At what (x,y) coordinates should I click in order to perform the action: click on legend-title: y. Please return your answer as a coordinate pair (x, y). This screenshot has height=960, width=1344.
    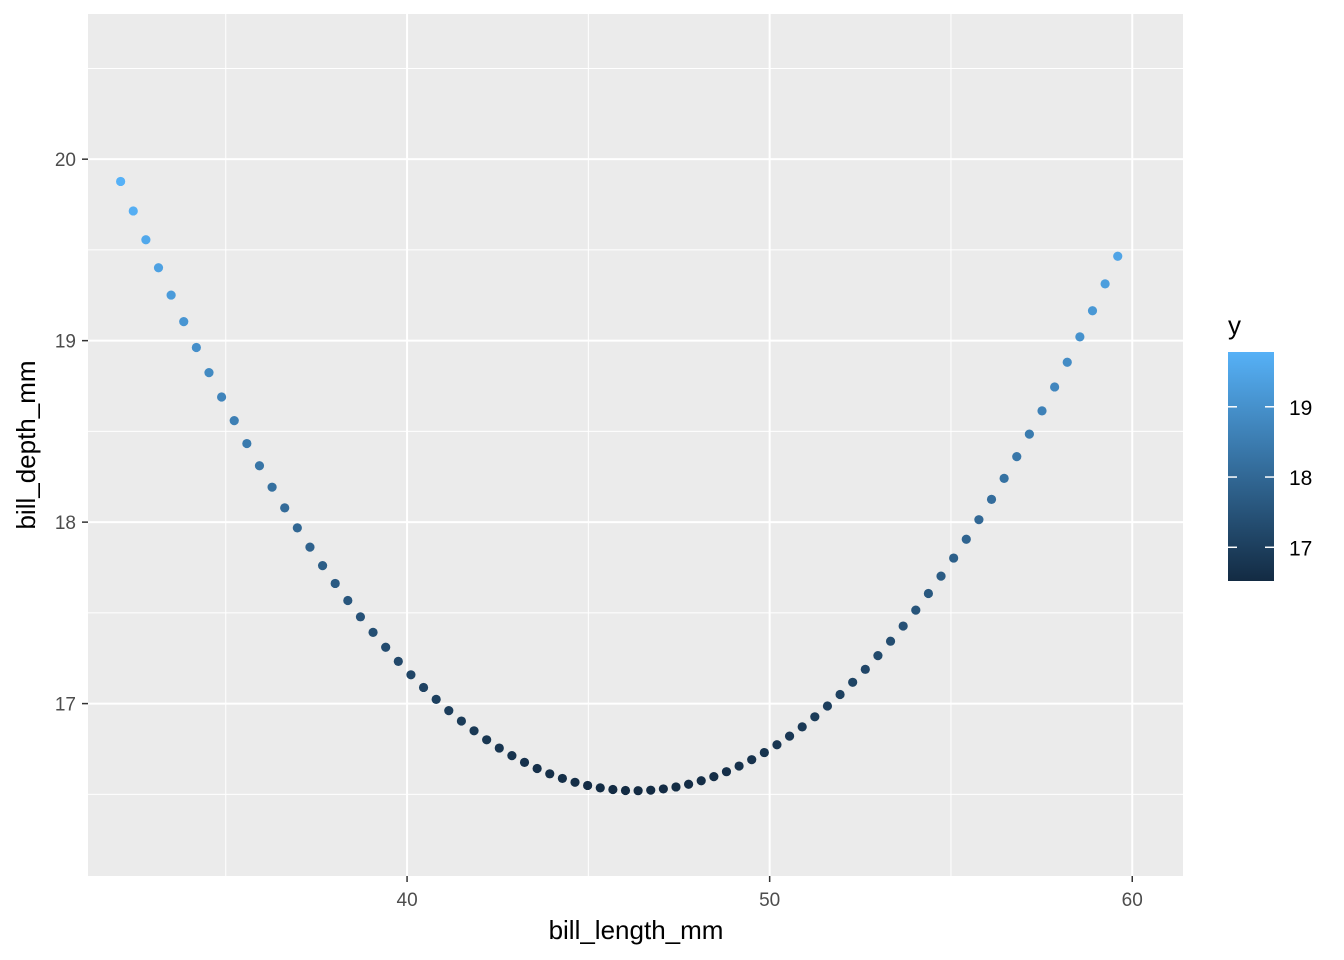
    Looking at the image, I should click on (1234, 325).